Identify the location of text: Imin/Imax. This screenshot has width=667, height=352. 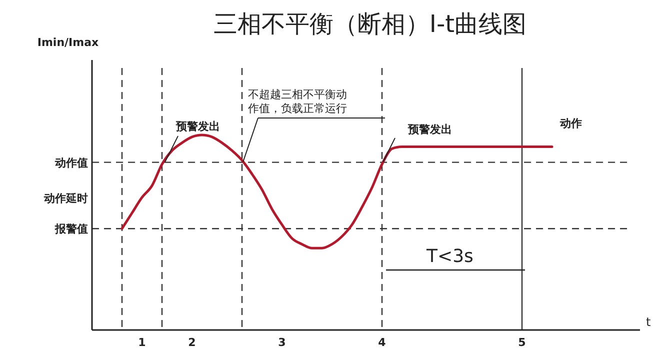
(68, 42).